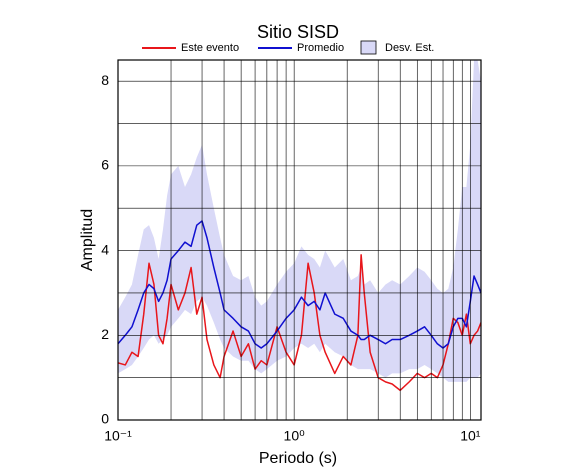 The height and width of the screenshot is (475, 586). Describe the element at coordinates (105, 419) in the screenshot. I see `y-tick-label: 0` at that location.